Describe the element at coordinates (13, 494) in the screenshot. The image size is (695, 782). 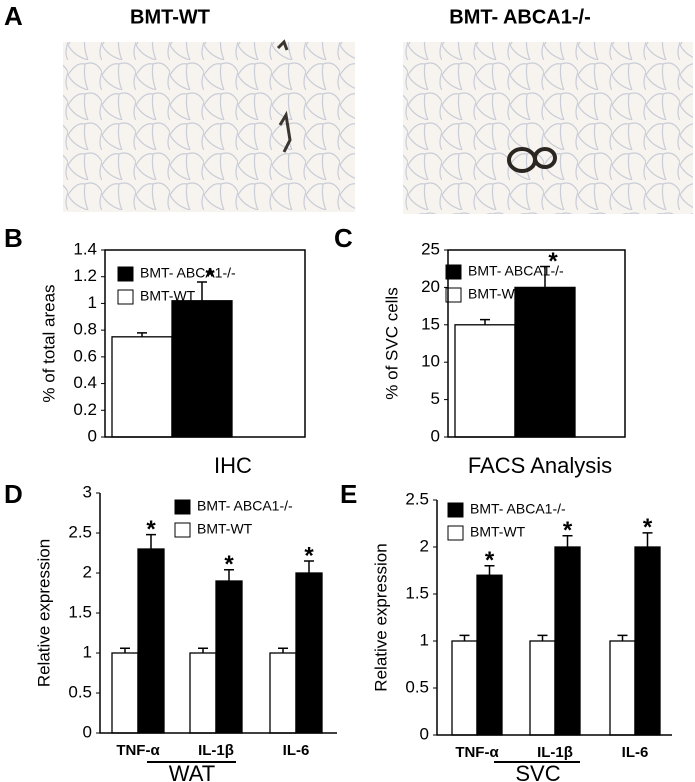
I see `panel-letter: D` at that location.